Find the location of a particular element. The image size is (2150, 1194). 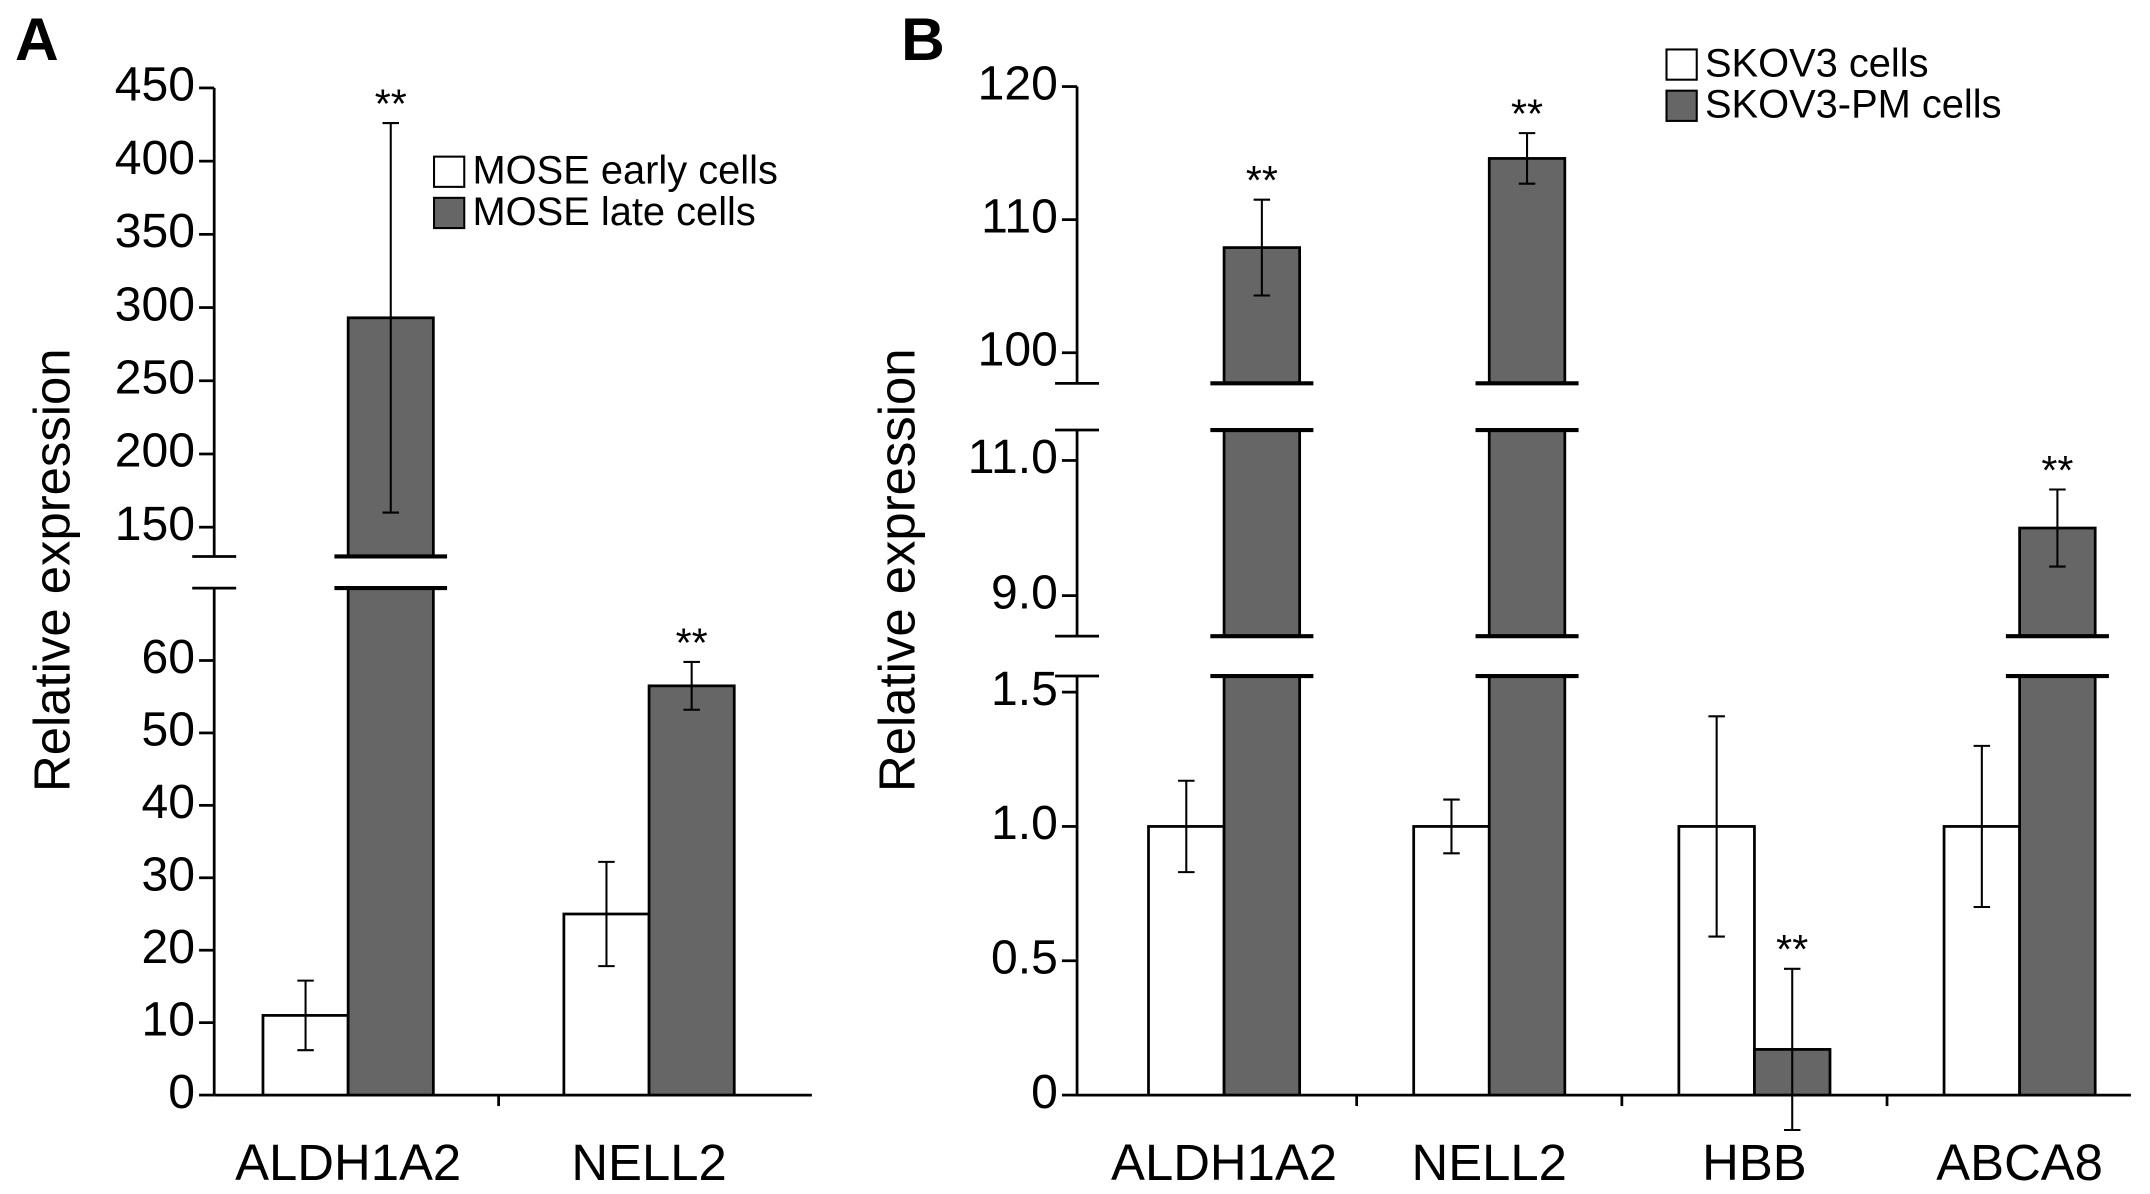

y-tick-label: 20 is located at coordinates (167, 947).